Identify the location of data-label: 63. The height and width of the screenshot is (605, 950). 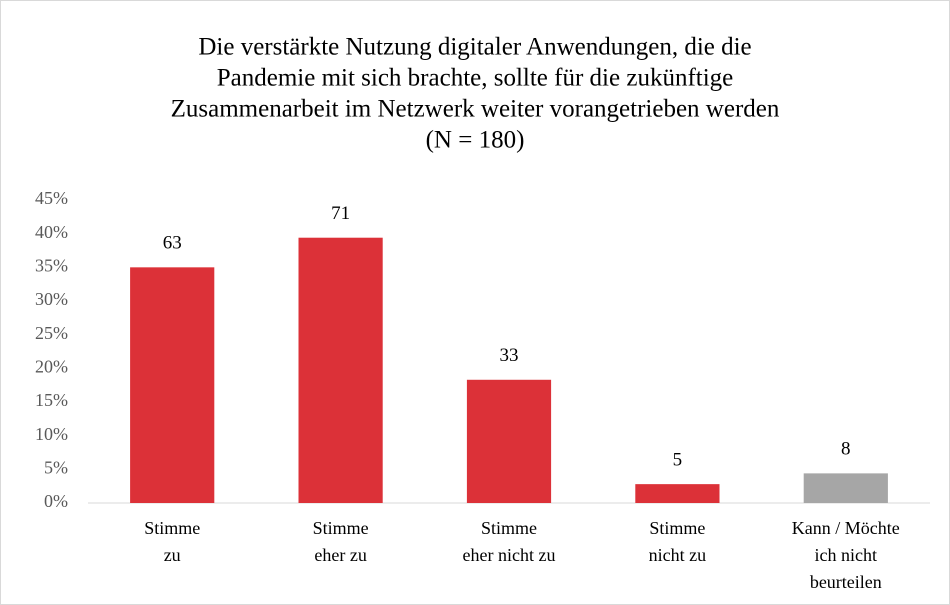
(172, 243).